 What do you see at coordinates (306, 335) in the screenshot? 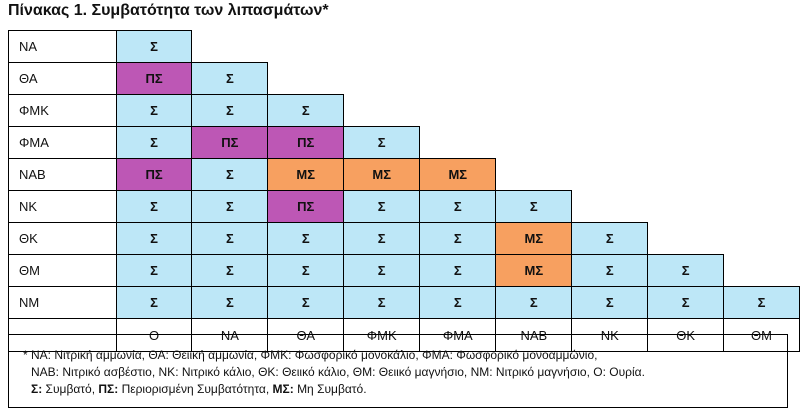
I see `column-header: ΘΑ` at bounding box center [306, 335].